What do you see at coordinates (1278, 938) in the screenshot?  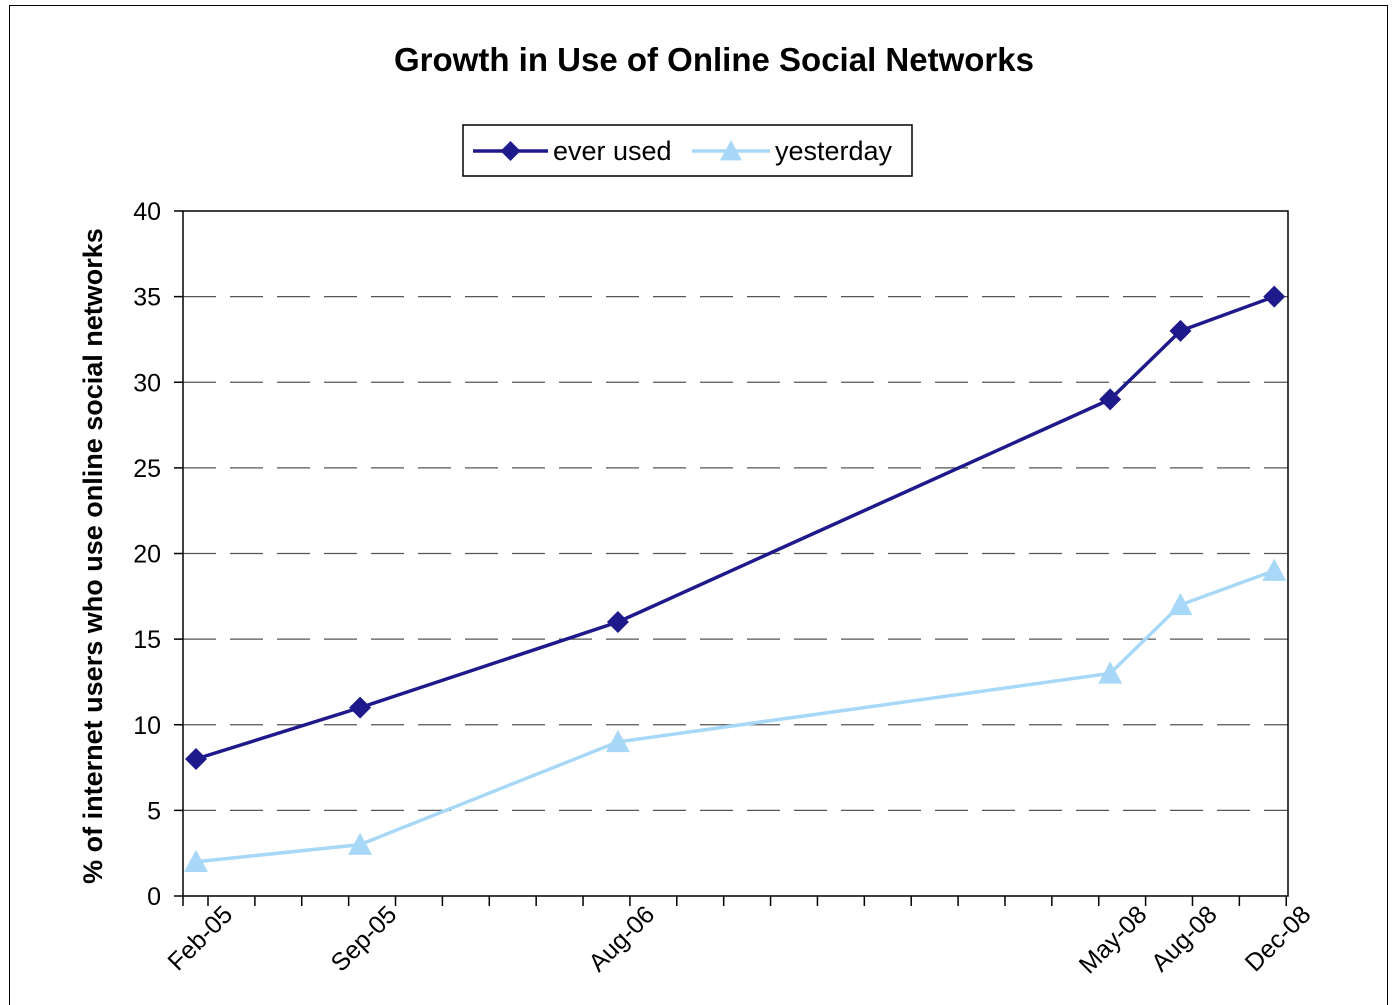 I see `x-tick-label: Dec-08` at bounding box center [1278, 938].